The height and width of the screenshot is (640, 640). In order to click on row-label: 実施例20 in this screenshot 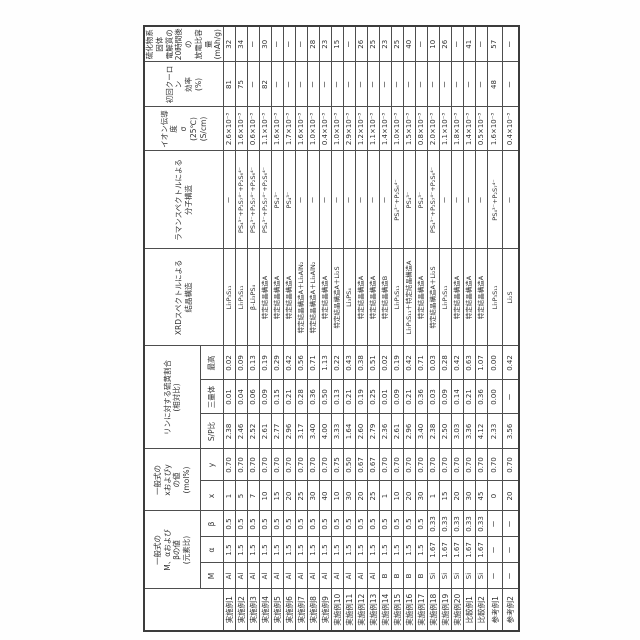, I will do `click(457, 610)`.